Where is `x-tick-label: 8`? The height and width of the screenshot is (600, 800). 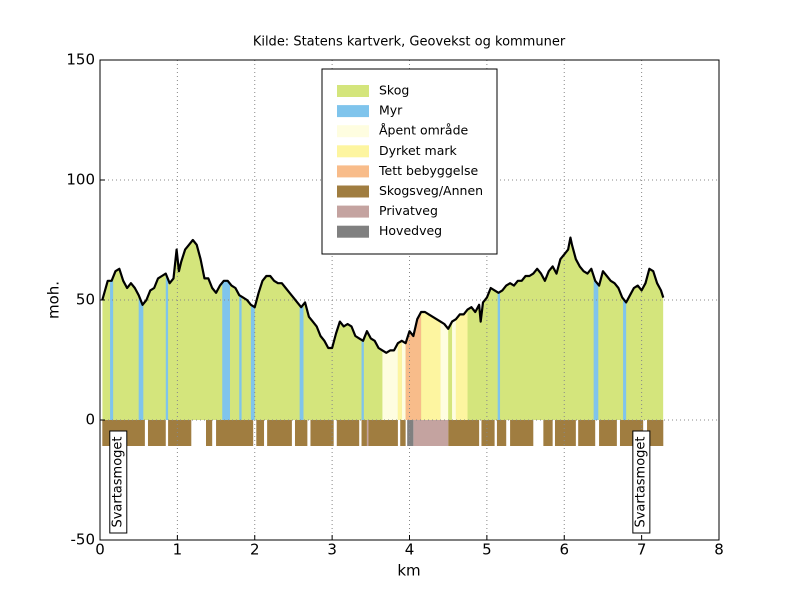
x-tick-label: 8 is located at coordinates (719, 550).